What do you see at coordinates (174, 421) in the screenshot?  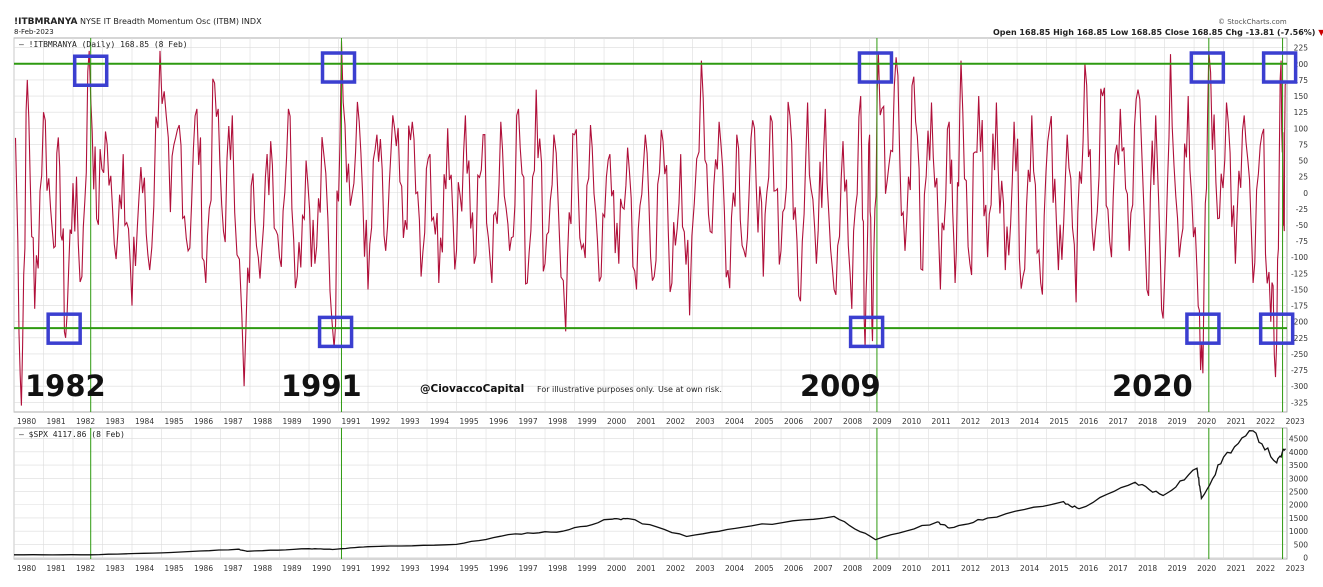 I see `x-tick-label: 1985` at bounding box center [174, 421].